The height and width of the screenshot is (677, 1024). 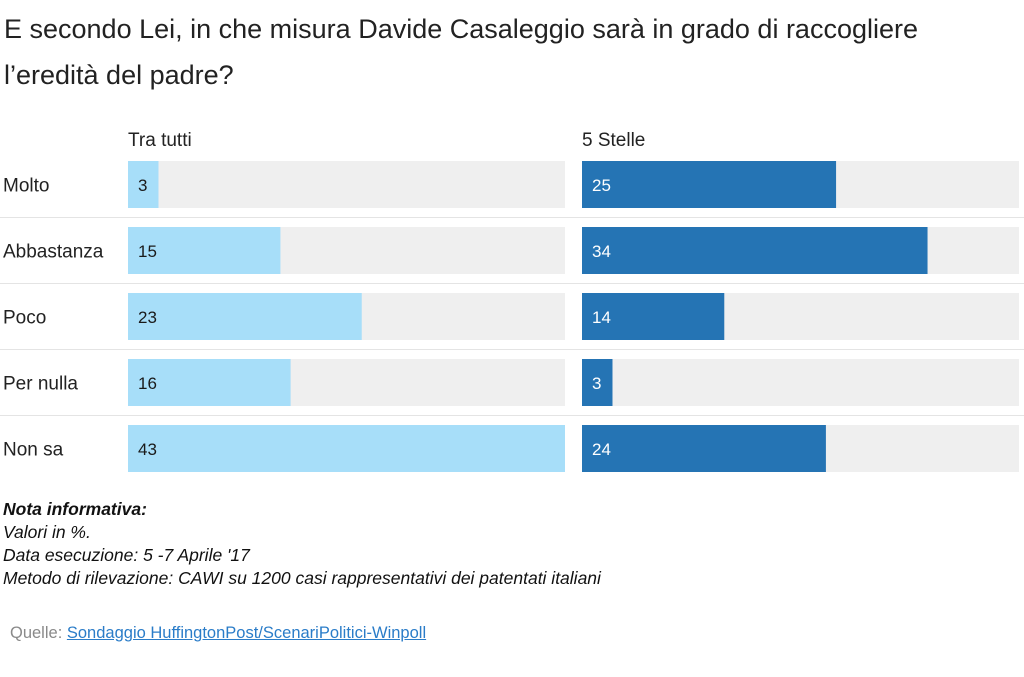 What do you see at coordinates (147, 317) in the screenshot?
I see `data-label: 23` at bounding box center [147, 317].